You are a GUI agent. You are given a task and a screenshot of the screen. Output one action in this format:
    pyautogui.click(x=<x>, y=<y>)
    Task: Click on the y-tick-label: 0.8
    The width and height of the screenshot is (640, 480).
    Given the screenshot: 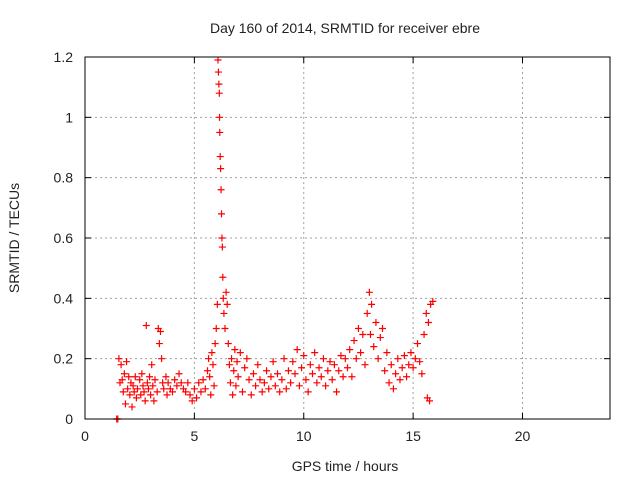 What is the action you would take?
    pyautogui.click(x=64, y=178)
    